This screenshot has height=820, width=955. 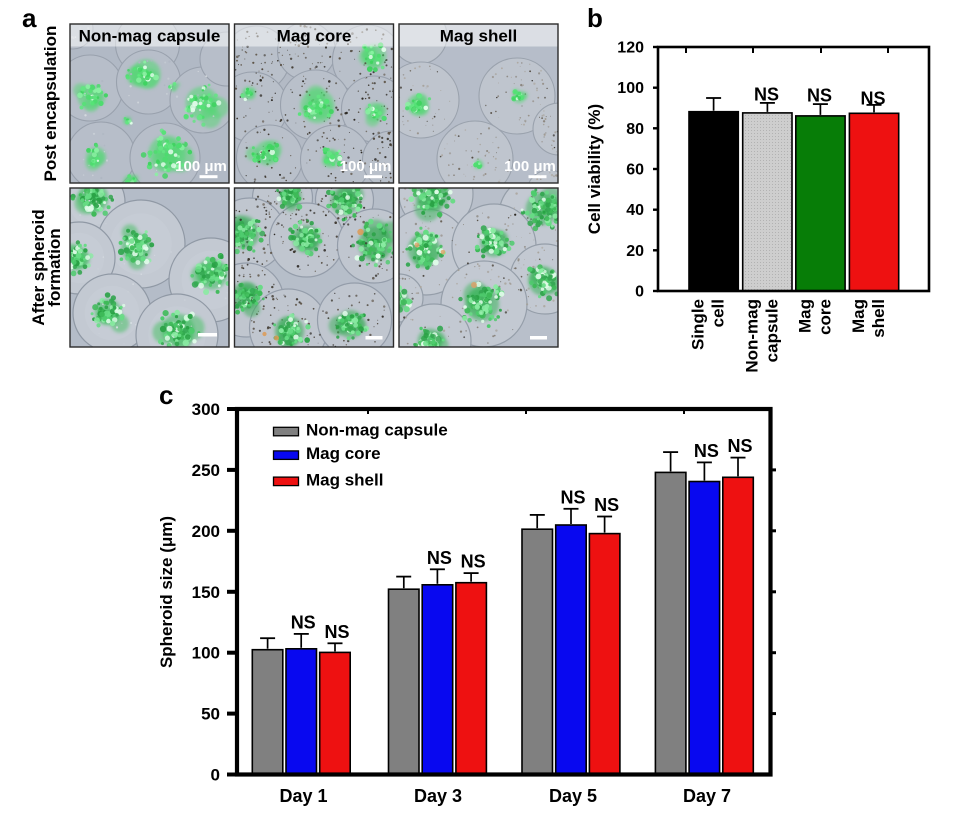 I want to click on svg-text: c, so click(x=166, y=395).